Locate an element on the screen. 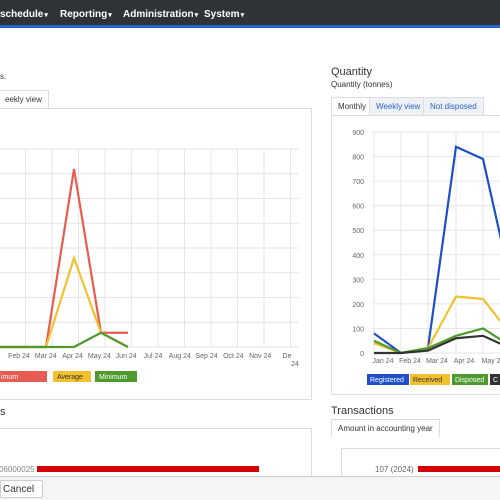 This screenshot has height=500, width=500. tab-monthly: Monthly is located at coordinates (352, 106).